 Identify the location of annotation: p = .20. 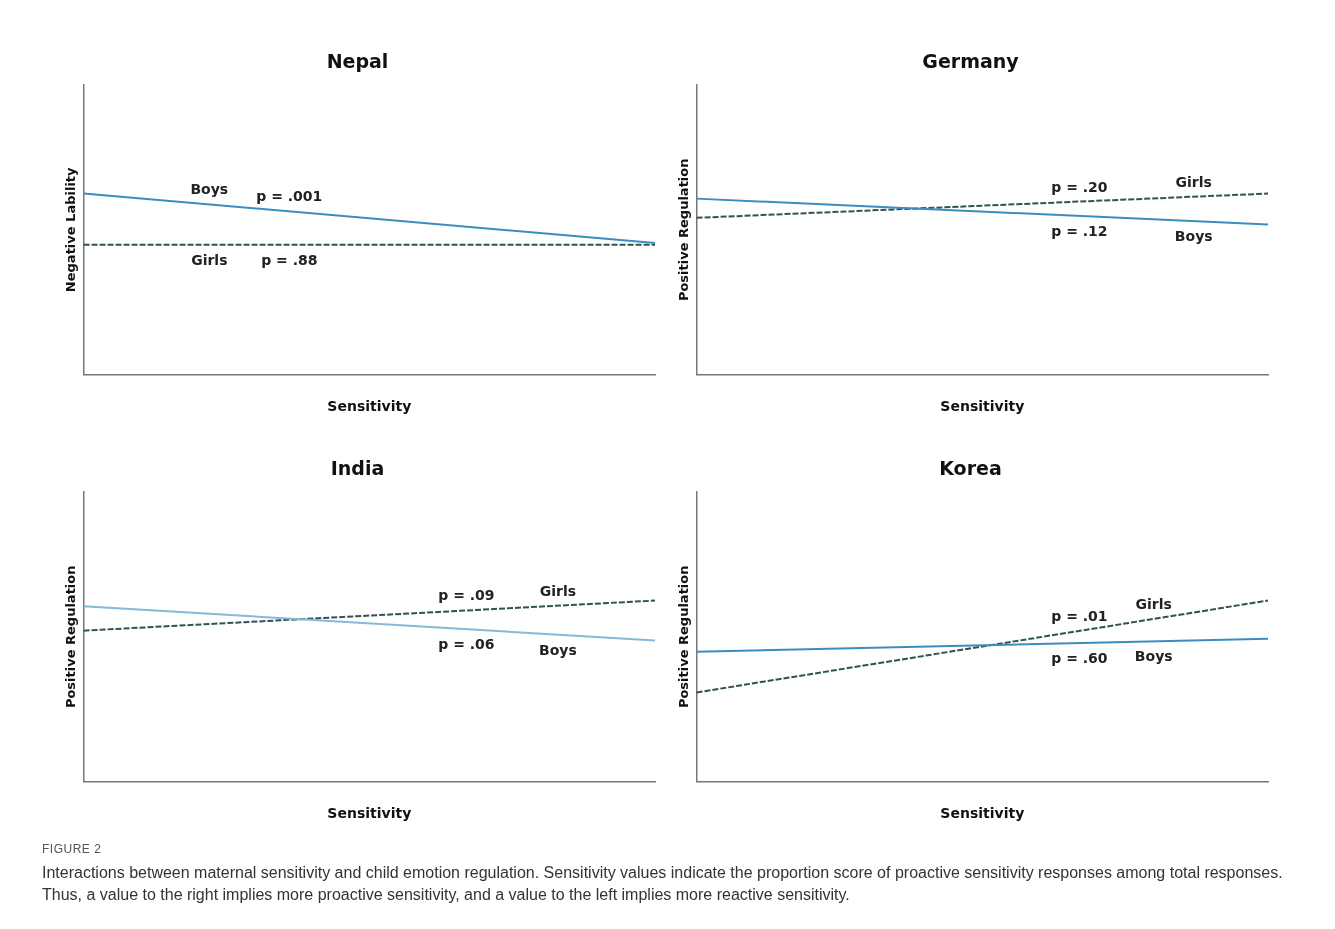
(1079, 186).